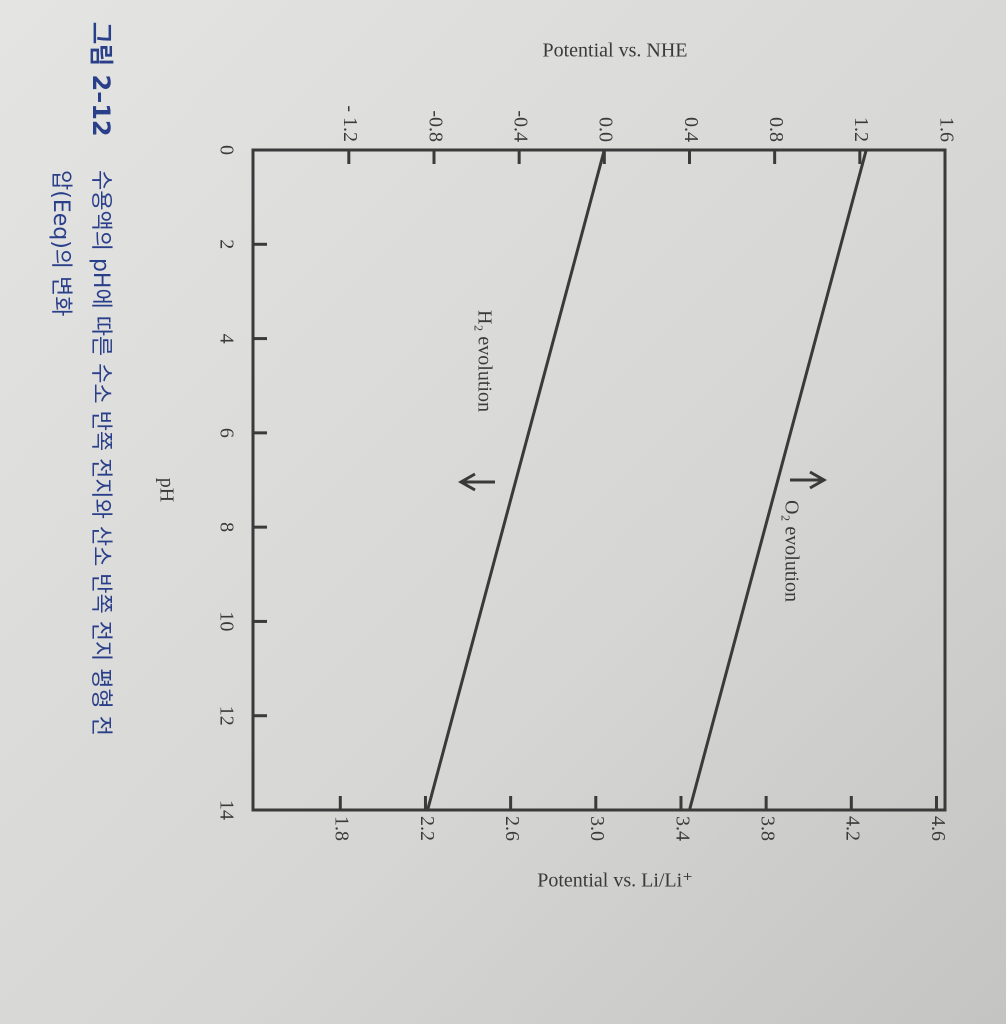 The width and height of the screenshot is (1006, 1024). Describe the element at coordinates (60, 243) in the screenshot. I see `caption: 압(Eeq)의 변화` at that location.